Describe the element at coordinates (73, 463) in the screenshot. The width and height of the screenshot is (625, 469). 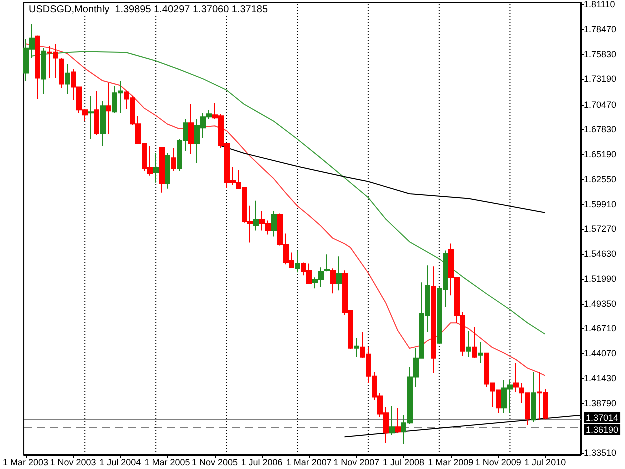
I see `x-tick-label: 1 Nov 2003` at that location.